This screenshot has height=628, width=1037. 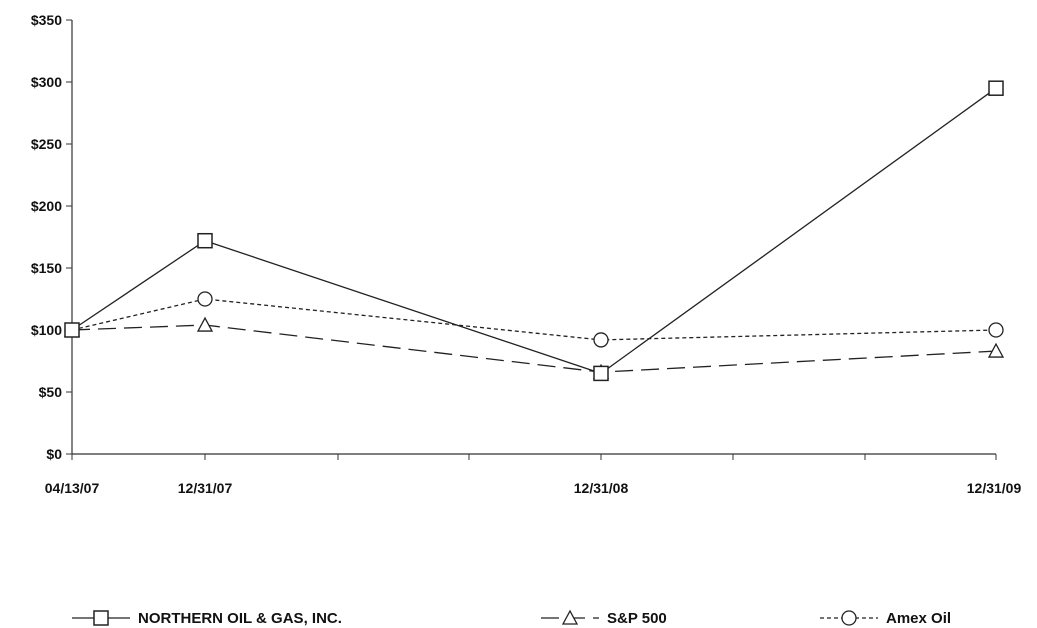 I want to click on y-tick-label: $300, so click(x=46, y=82).